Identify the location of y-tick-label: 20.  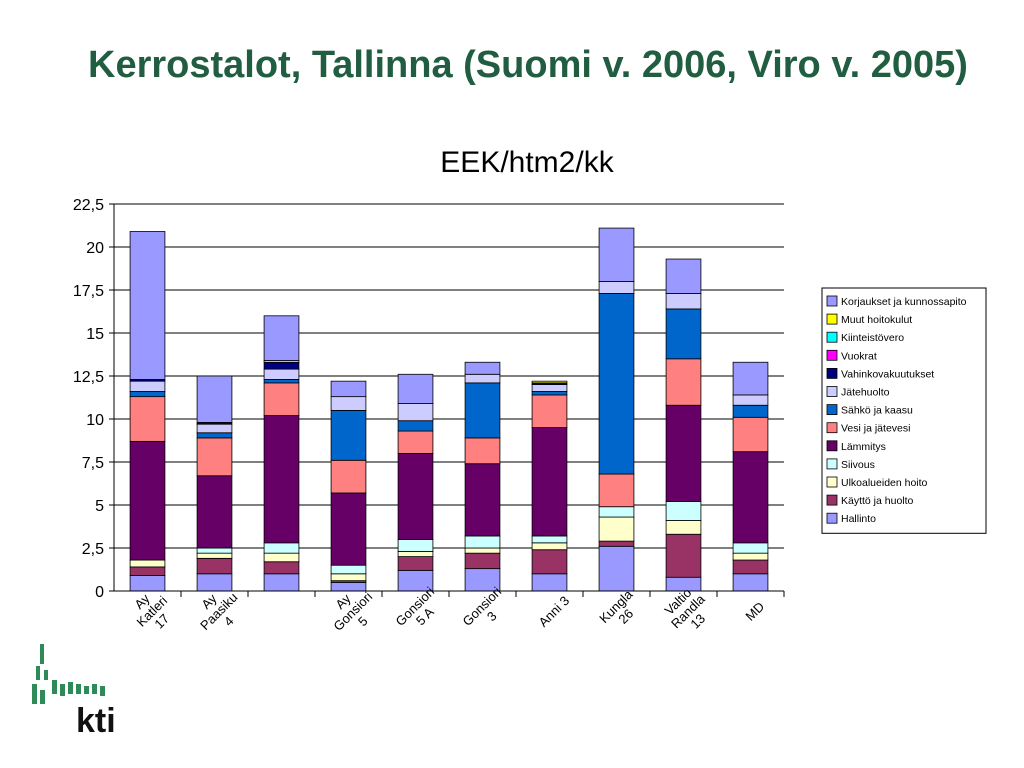
(95, 248).